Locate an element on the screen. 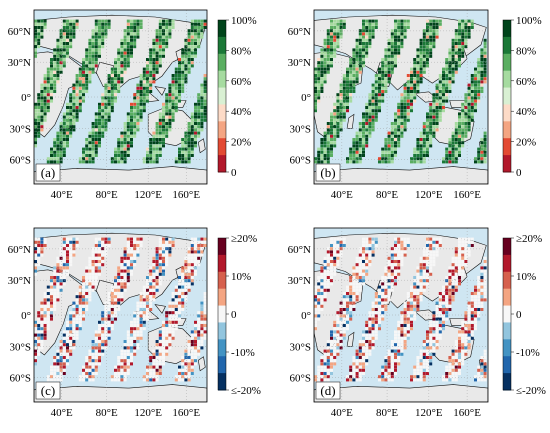 This screenshot has width=550, height=433. colorbar-segment is located at coordinates (222, 163).